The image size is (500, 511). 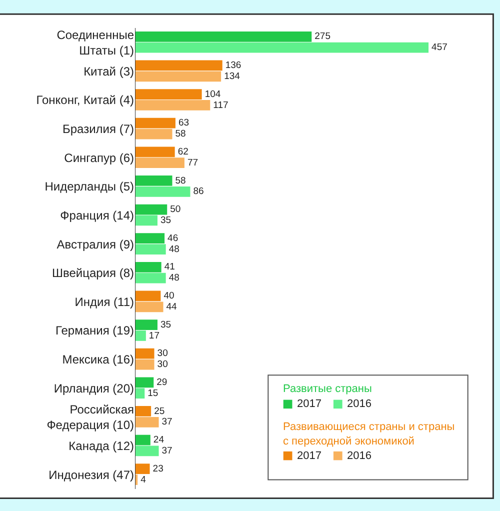 I want to click on y-tick-label: Австралия (9), so click(x=95, y=244).